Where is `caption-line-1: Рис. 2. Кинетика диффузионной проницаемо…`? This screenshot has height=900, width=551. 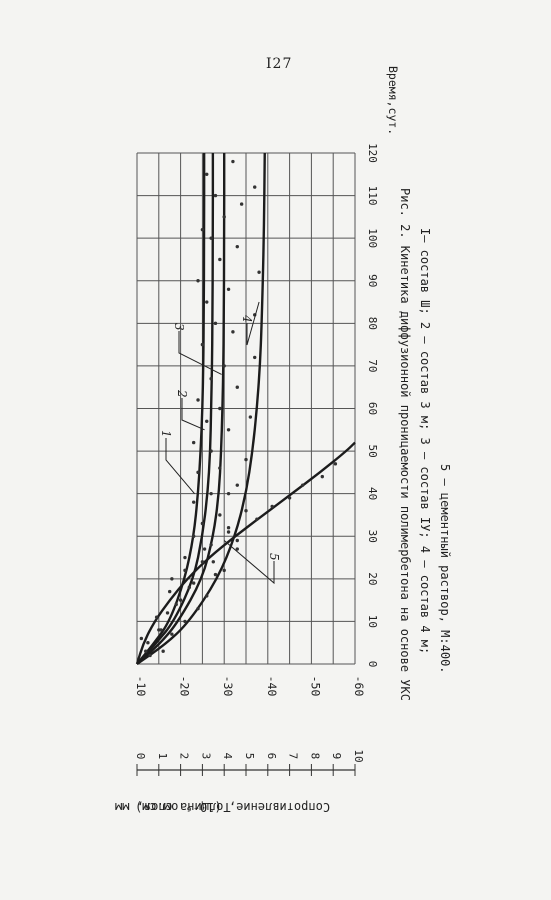
caption-line-1: Рис. 2. Кинетика диффузионной проницаемо… is located at coordinates (405, 444).